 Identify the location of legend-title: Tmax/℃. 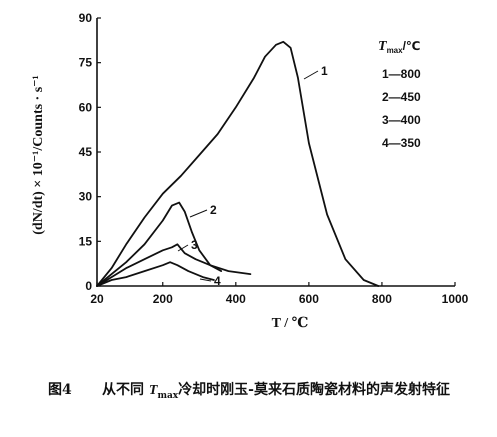
(399, 47).